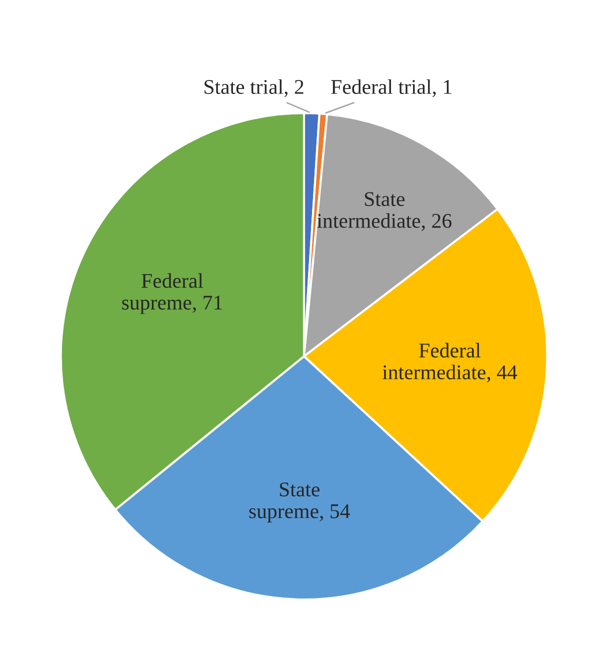  Describe the element at coordinates (391, 88) in the screenshot. I see `slice-label: Federal trial, 1` at that location.